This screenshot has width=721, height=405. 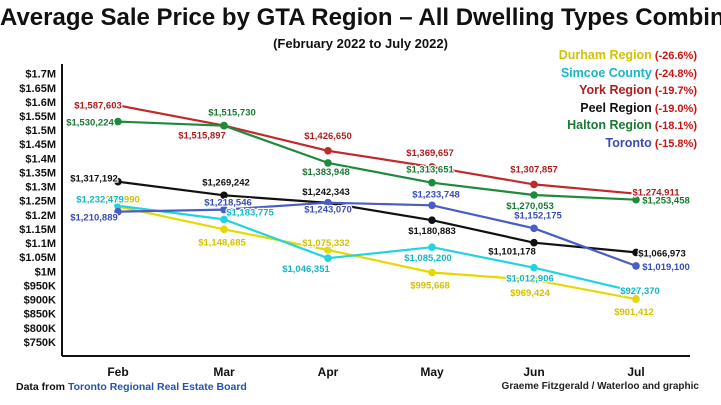 I want to click on legend-change-percent: (-19.7%), so click(x=675, y=91).